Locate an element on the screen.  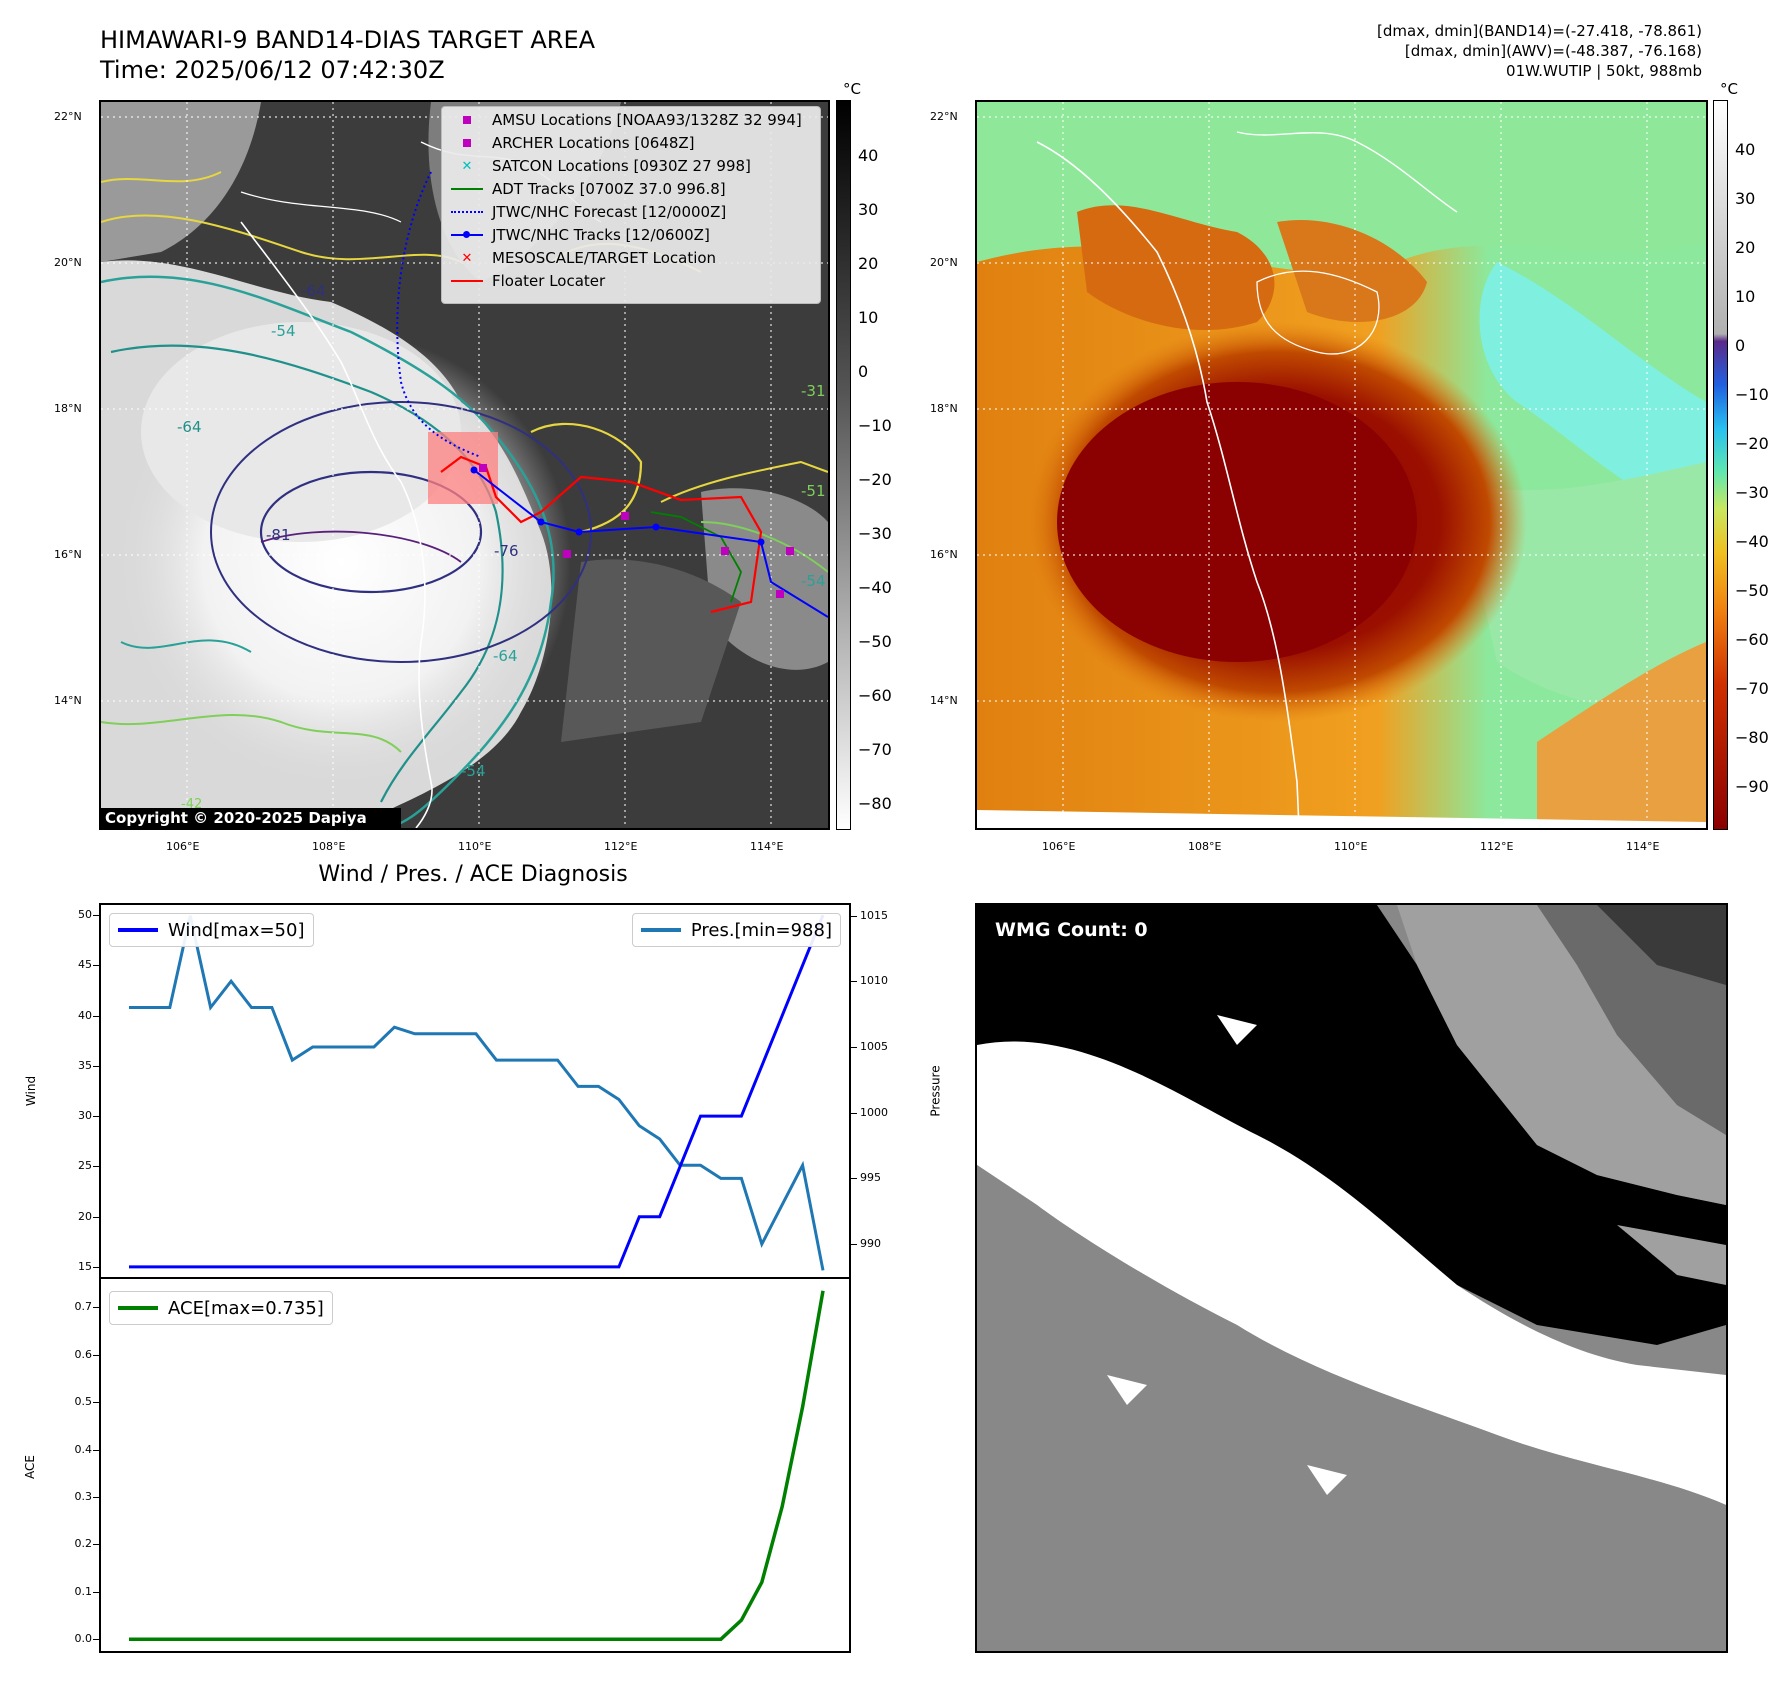
ir-colorbar-tick: 40 is located at coordinates (868, 155).